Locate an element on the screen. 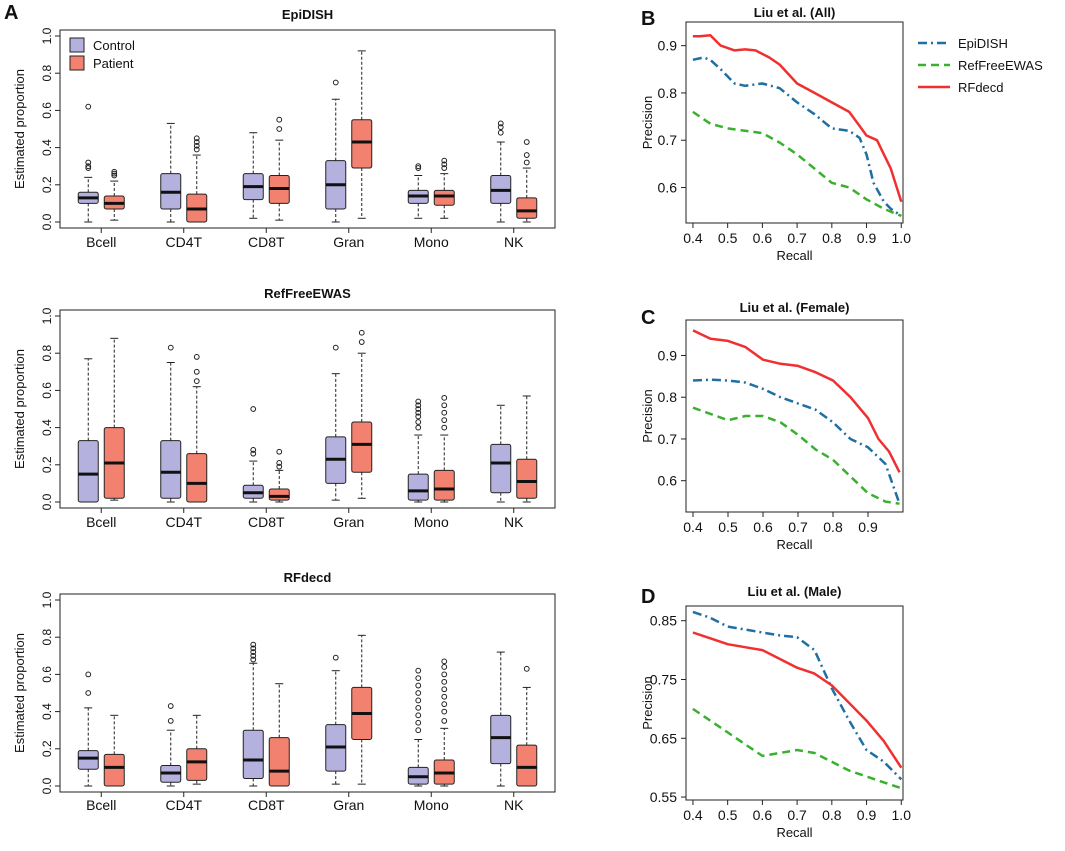  y-tick-label: 0.55 is located at coordinates (663, 797).